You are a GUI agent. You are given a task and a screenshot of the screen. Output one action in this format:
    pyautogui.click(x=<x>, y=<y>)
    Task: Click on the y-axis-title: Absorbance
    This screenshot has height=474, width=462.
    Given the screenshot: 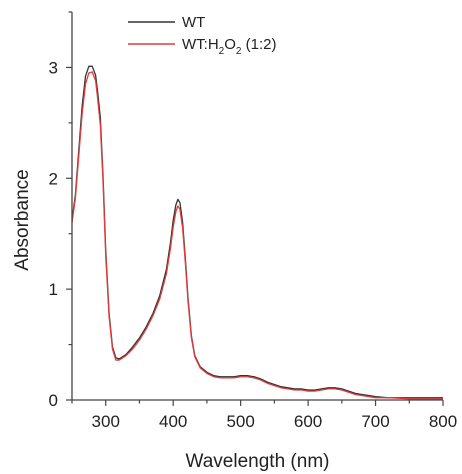 What is the action you would take?
    pyautogui.click(x=22, y=219)
    